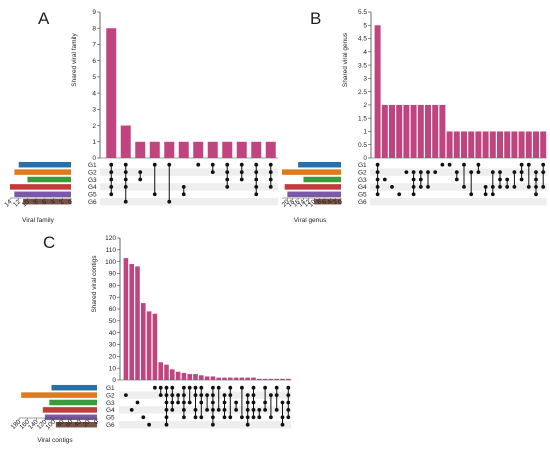 This screenshot has height=450, width=550. Describe the element at coordinates (78, 423) in the screenshot. I see `set-size-tick-label: 40` at that location.